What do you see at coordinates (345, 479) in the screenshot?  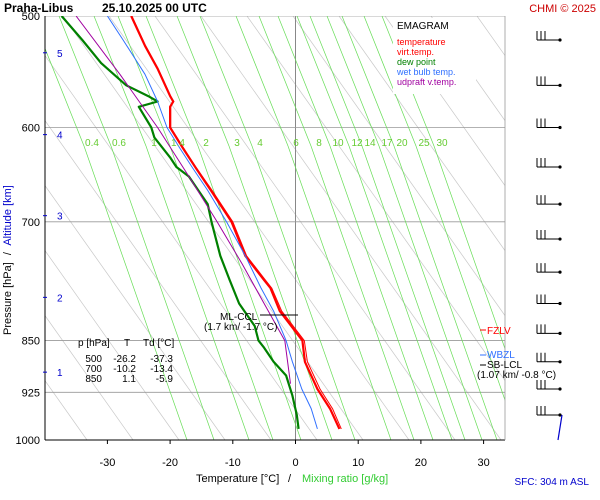 I see `x-axis-title-mix: Mixing ratio [g/kg]` at bounding box center [345, 479].